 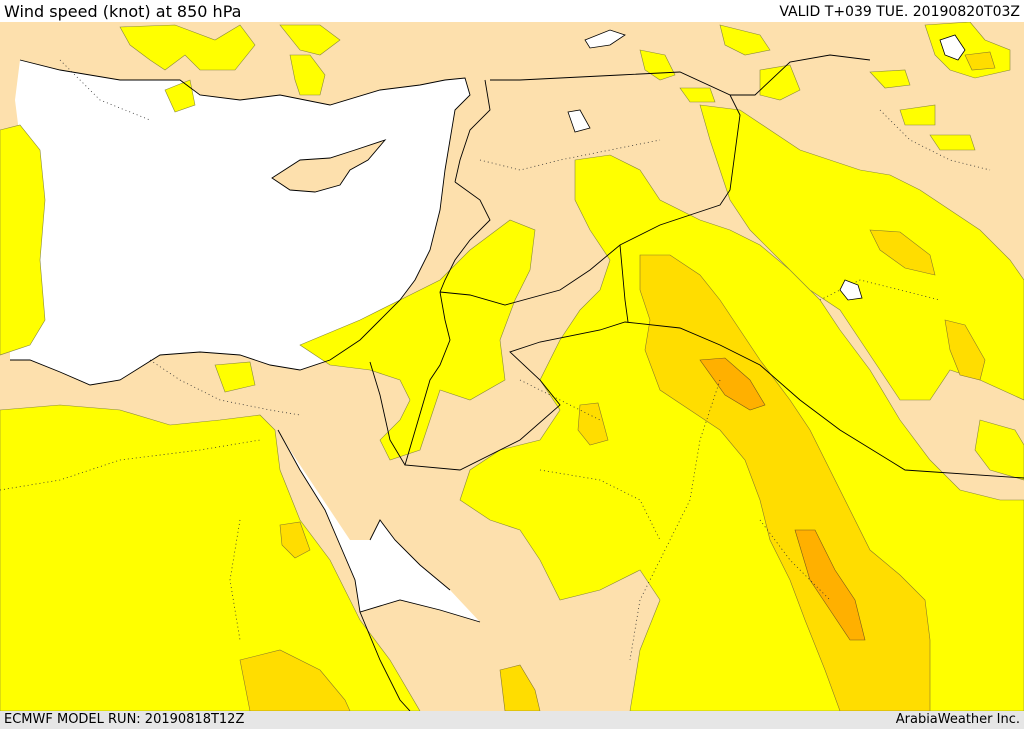 I want to click on red-sea, so click(x=379, y=526).